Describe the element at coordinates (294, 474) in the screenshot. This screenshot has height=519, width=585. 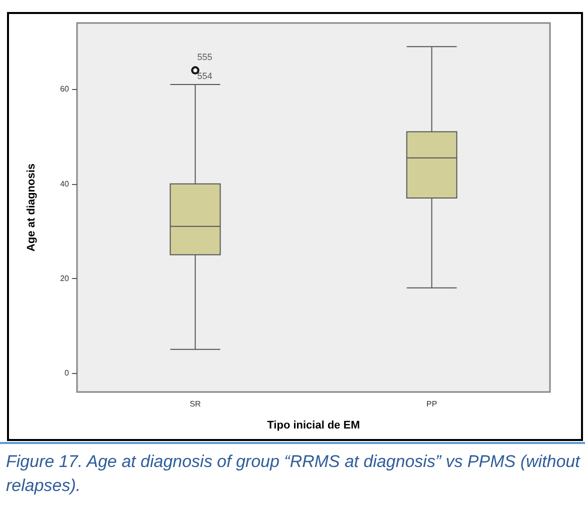
I see `caption: Figure 17. Age at diagnosis of group “RRMS at diagnosis” vs PPMS (without relapses).` at that location.